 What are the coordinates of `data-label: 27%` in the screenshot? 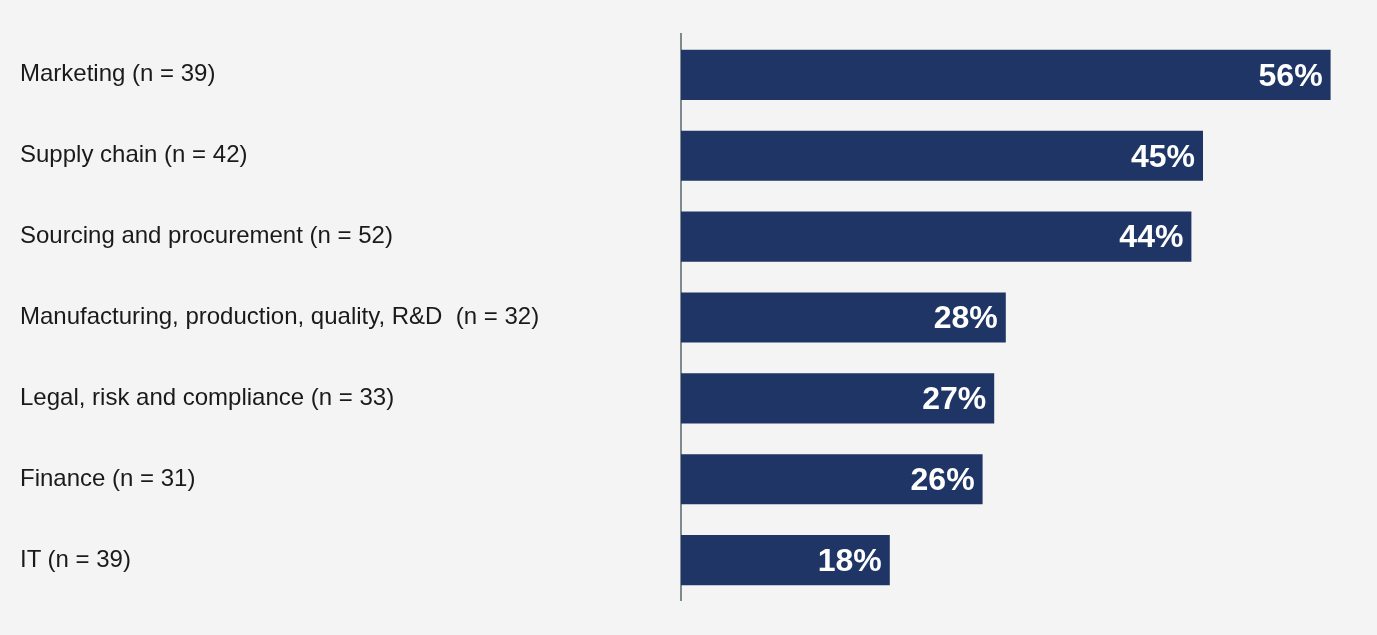 It's located at (954, 398).